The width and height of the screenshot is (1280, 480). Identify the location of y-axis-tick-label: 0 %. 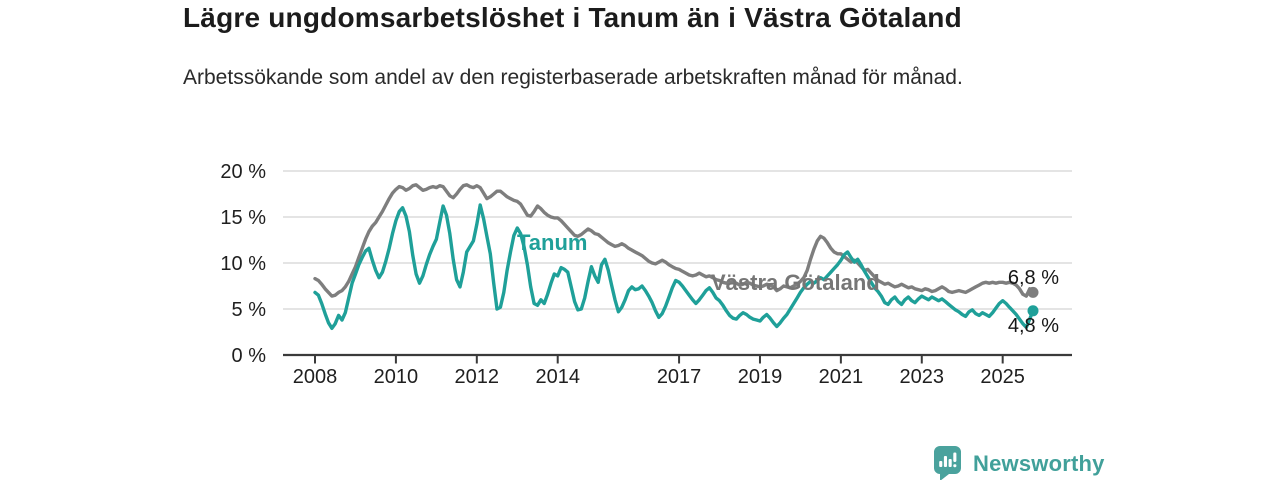
(249, 356).